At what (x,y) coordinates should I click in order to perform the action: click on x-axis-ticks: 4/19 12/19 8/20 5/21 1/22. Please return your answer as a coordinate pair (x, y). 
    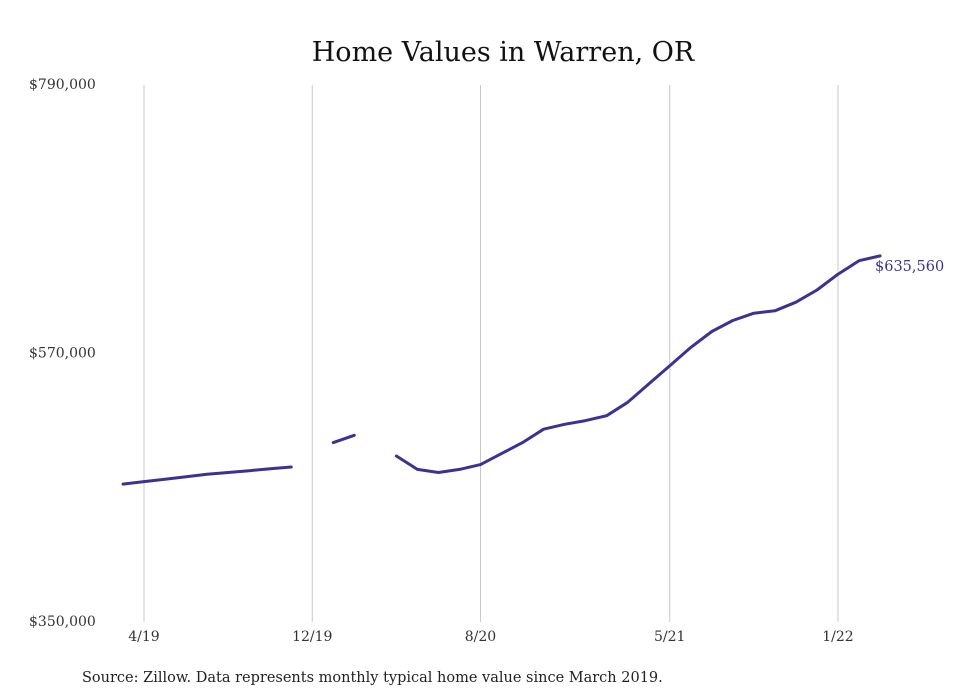
    Looking at the image, I should click on (490, 637).